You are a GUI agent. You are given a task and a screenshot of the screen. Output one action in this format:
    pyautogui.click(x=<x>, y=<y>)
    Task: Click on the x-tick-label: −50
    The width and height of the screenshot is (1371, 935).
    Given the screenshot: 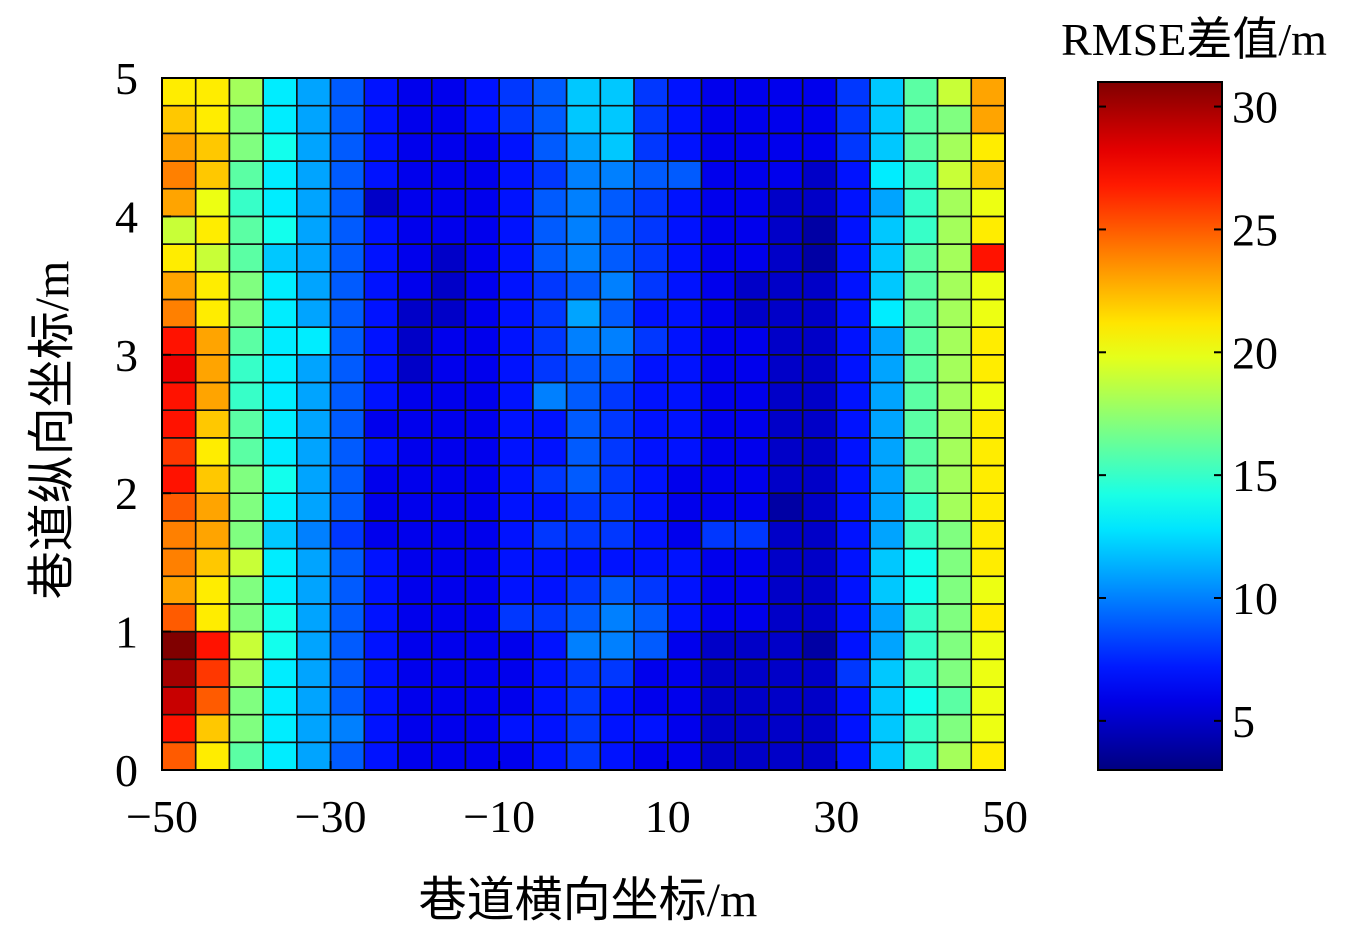 What is the action you would take?
    pyautogui.click(x=162, y=816)
    